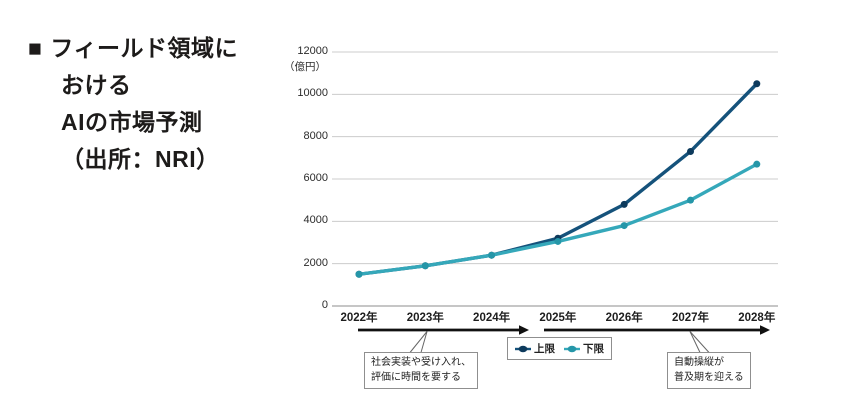  I want to click on title-text: AIの市場予測, so click(132, 122).